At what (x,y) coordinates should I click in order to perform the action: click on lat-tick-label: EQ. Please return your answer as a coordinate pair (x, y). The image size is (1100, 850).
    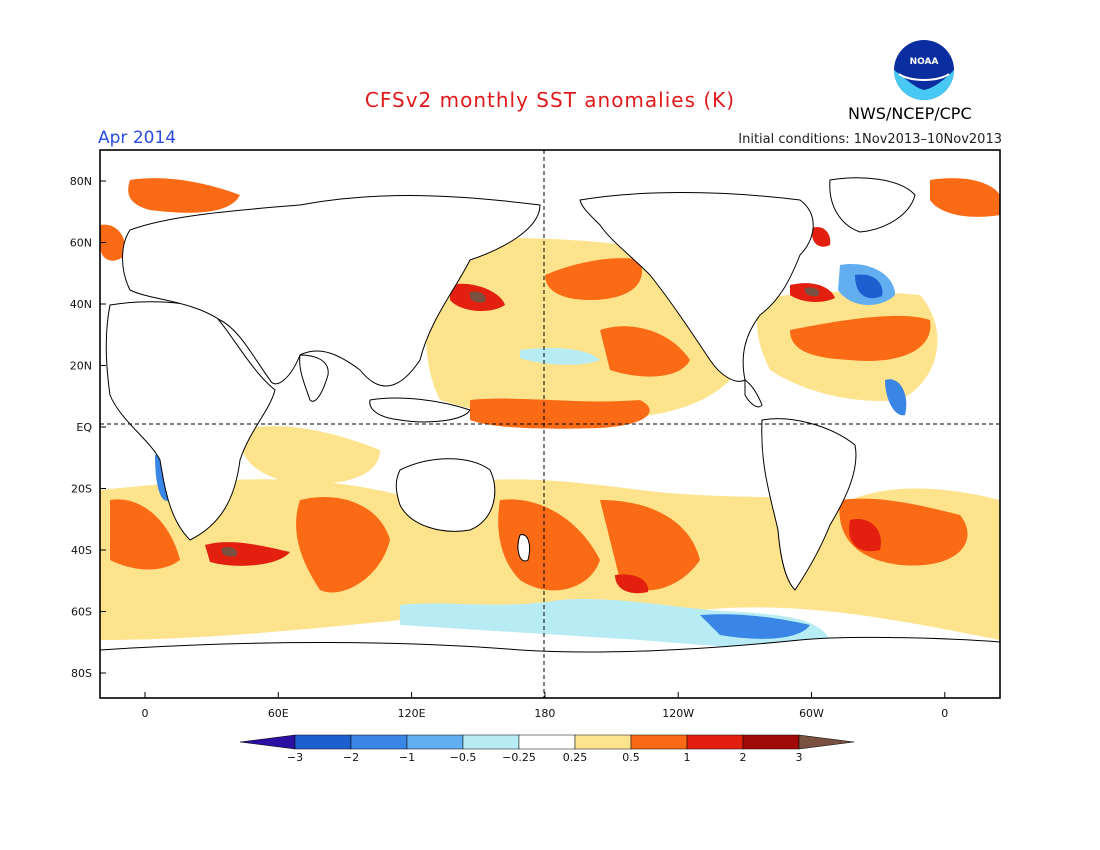
    Looking at the image, I should click on (84, 427).